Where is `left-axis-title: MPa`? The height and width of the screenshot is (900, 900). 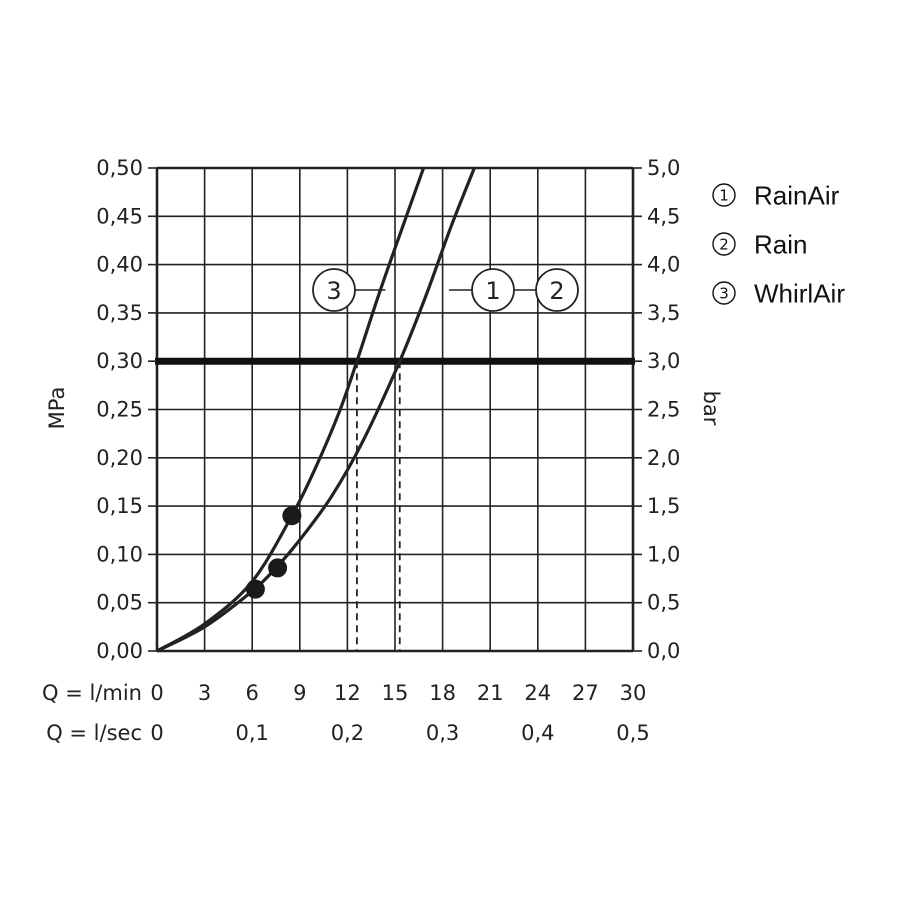 left-axis-title: MPa is located at coordinates (57, 408).